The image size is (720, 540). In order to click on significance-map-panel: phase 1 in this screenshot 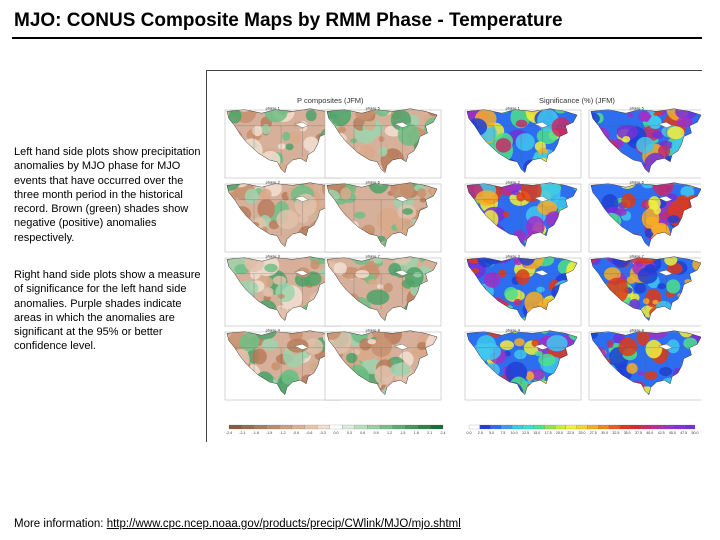, I will do `click(523, 142)`.